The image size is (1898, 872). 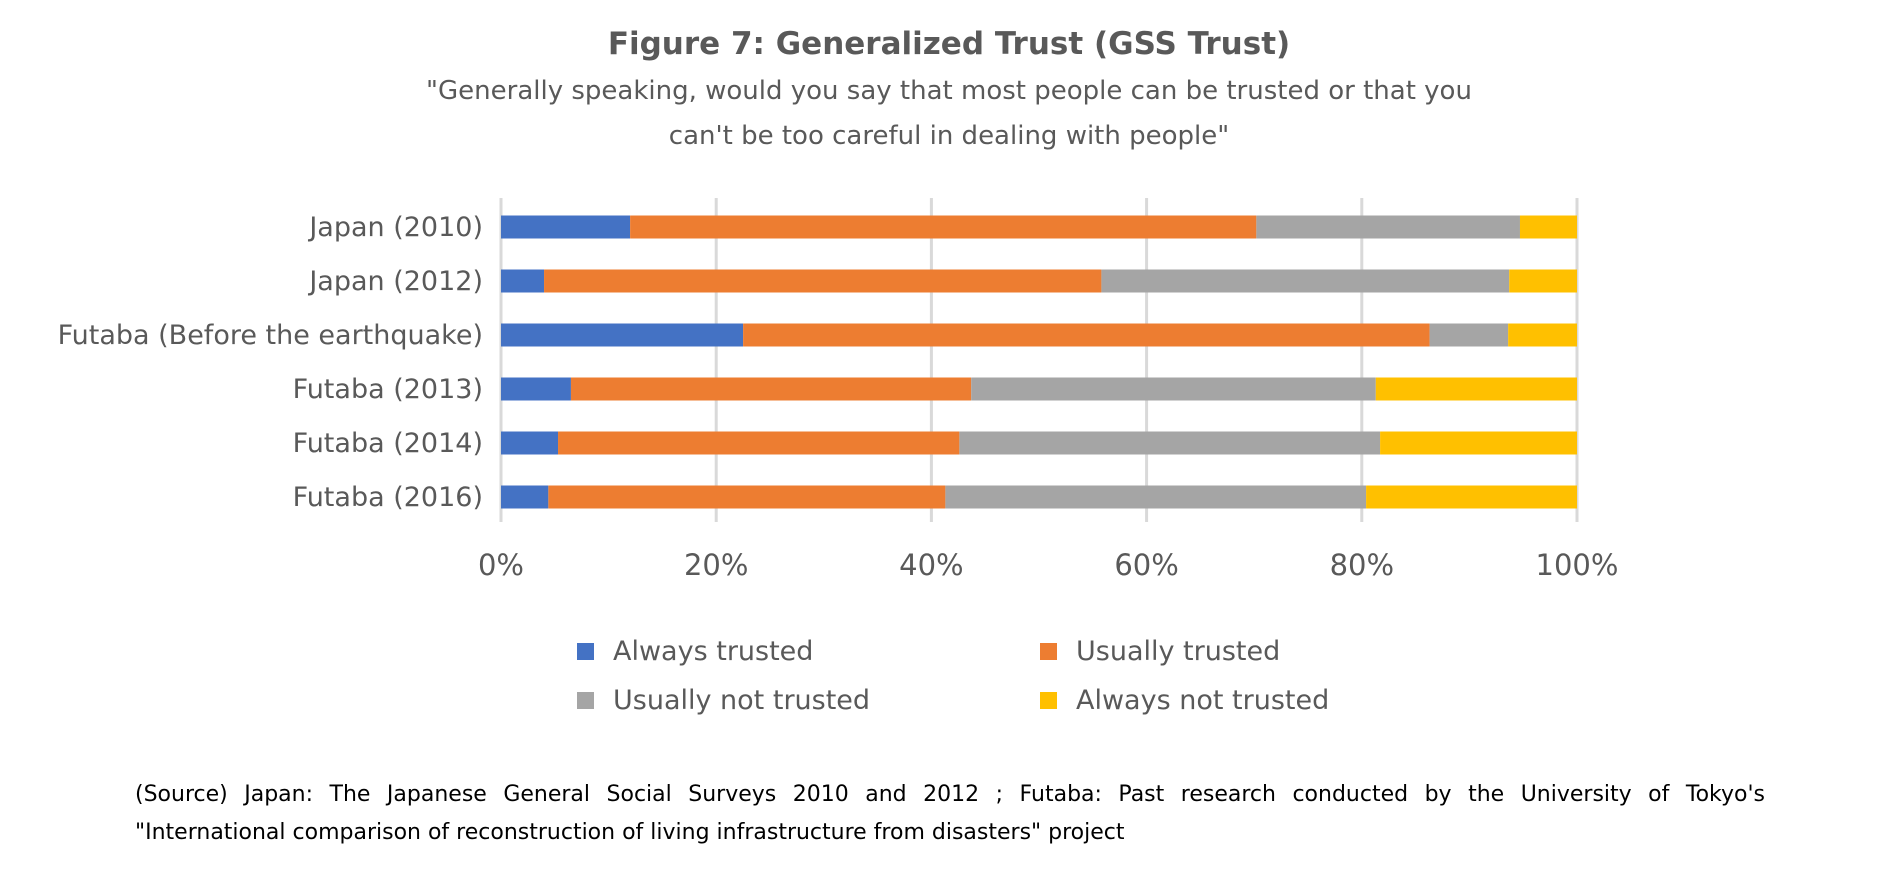 What do you see at coordinates (1542, 335) in the screenshot?
I see `bar-futaba-before-the-earthquake-always-not-trusted` at bounding box center [1542, 335].